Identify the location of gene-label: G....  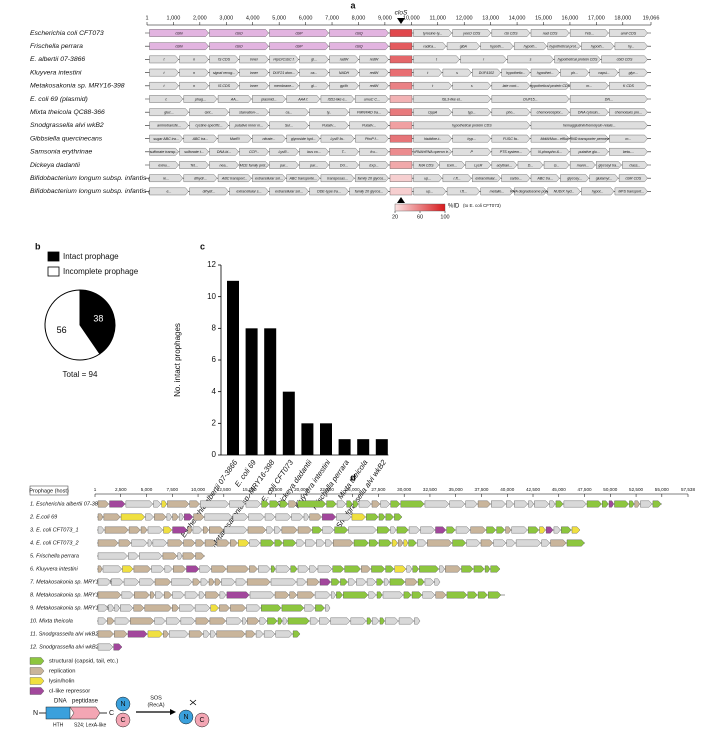
(557, 165).